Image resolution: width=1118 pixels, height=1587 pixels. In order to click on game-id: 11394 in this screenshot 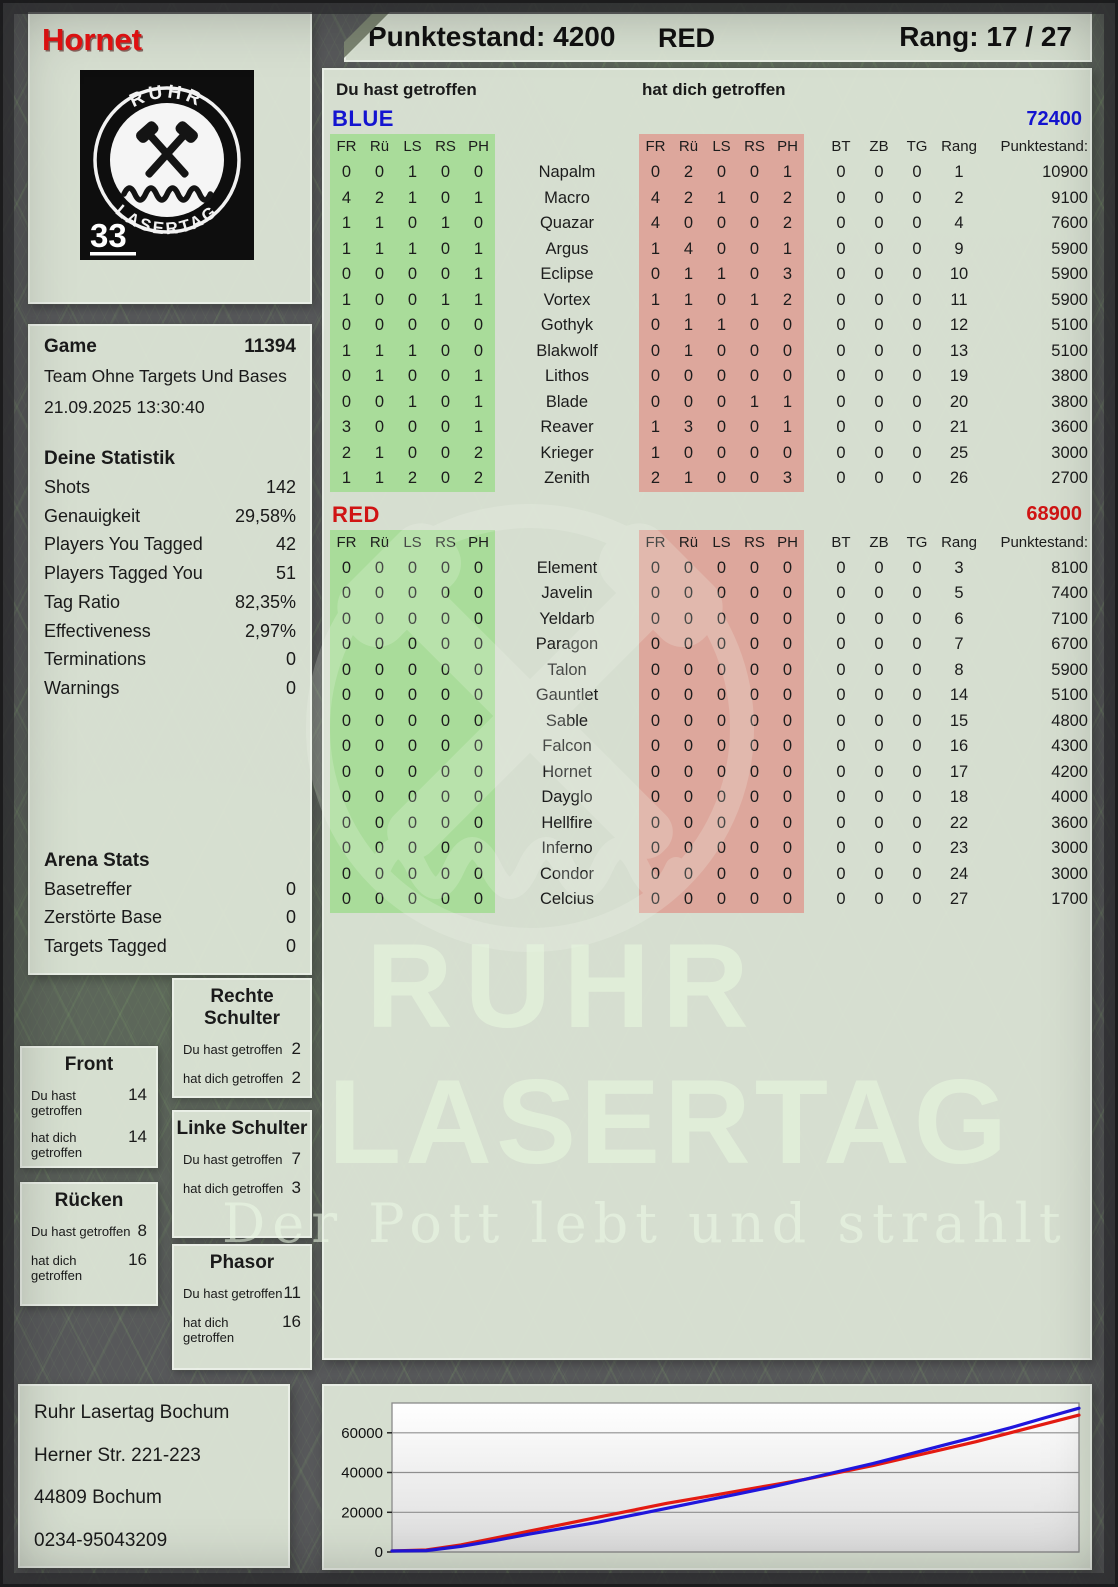, I will do `click(270, 346)`.